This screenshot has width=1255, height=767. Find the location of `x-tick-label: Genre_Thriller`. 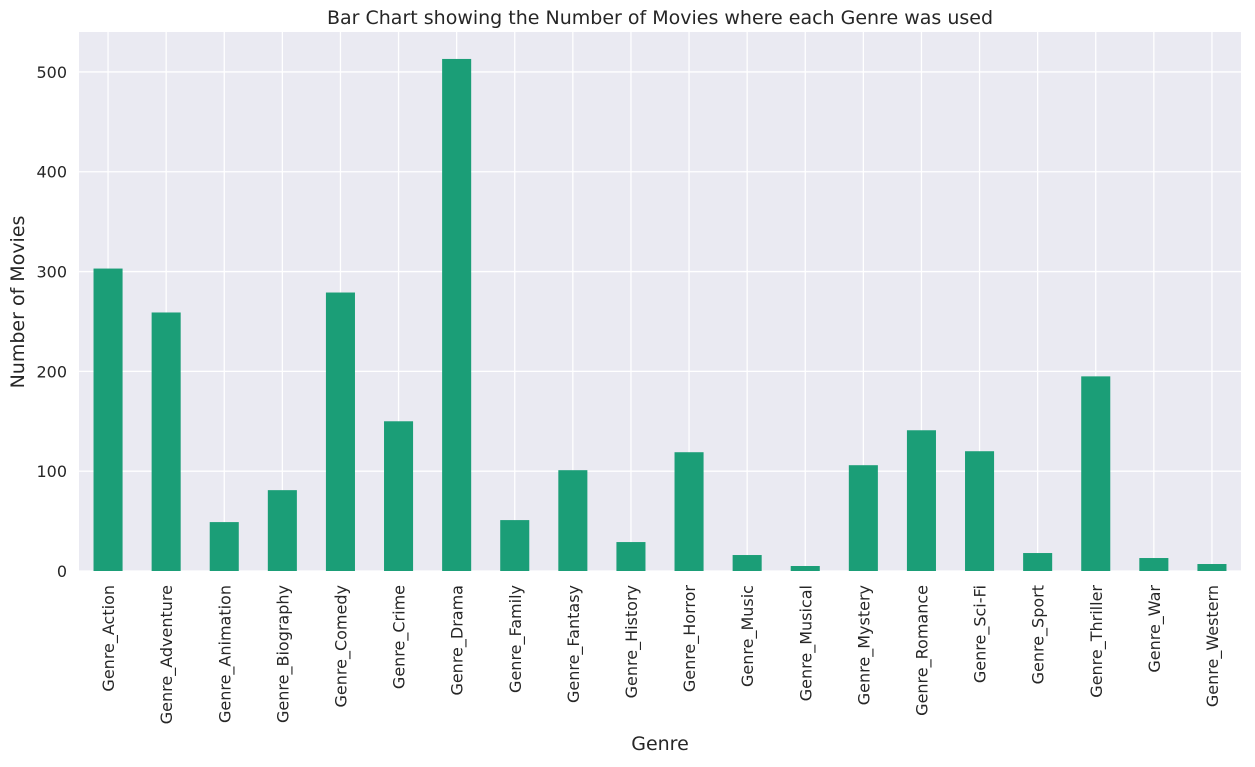

x-tick-label: Genre_Thriller is located at coordinates (1097, 641).